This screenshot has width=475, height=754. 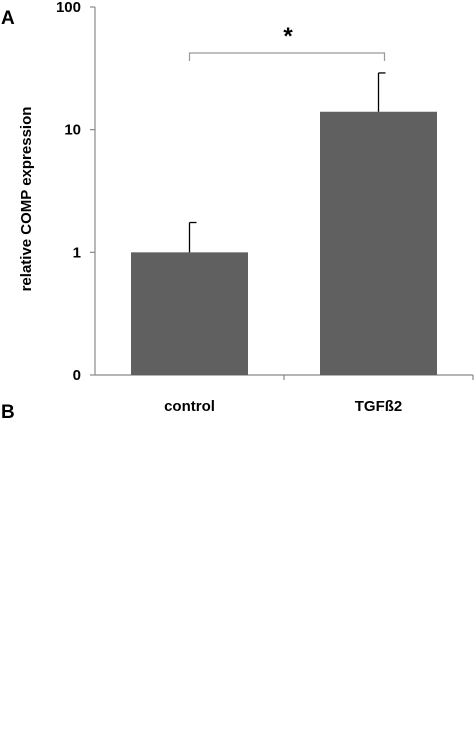 I want to click on significance-bracket, so click(x=287, y=56).